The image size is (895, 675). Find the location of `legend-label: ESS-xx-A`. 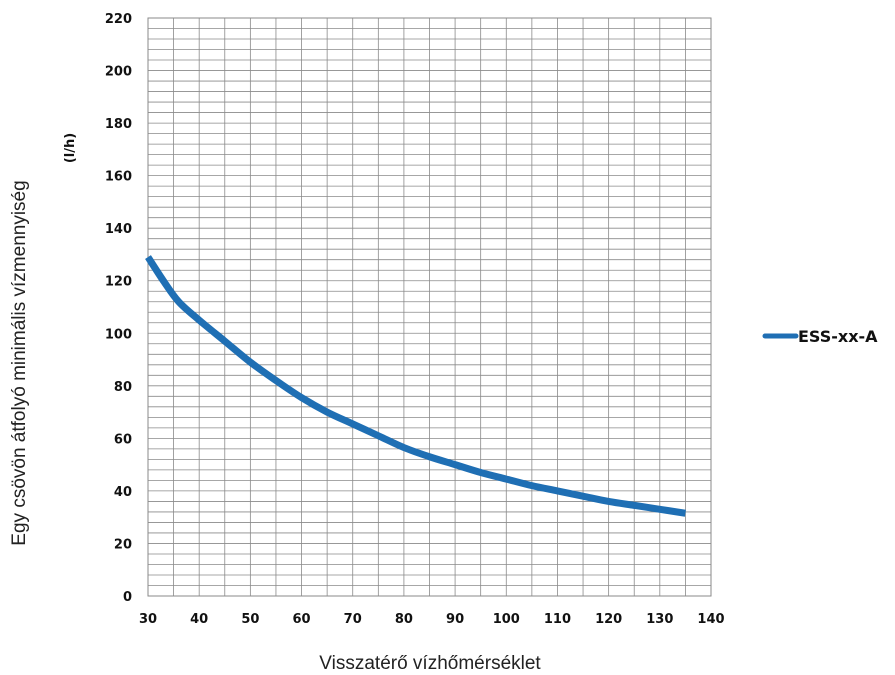

legend-label: ESS-xx-A is located at coordinates (838, 336).